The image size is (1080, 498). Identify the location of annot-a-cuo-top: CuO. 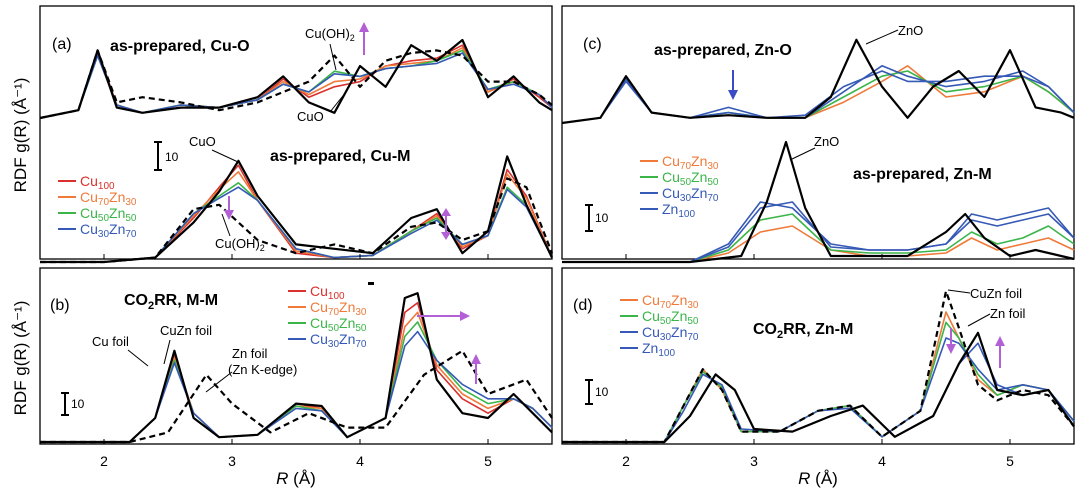
(310, 116).